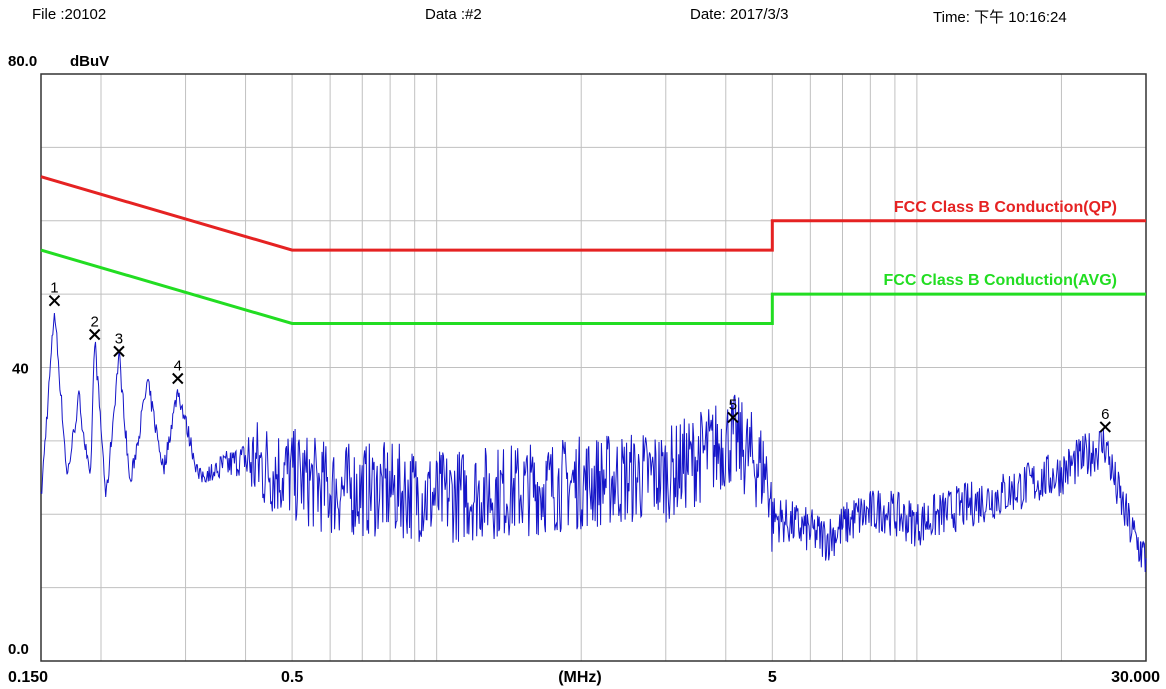 This screenshot has width=1166, height=689. Describe the element at coordinates (772, 677) in the screenshot. I see `x-tick-label: 5` at that location.